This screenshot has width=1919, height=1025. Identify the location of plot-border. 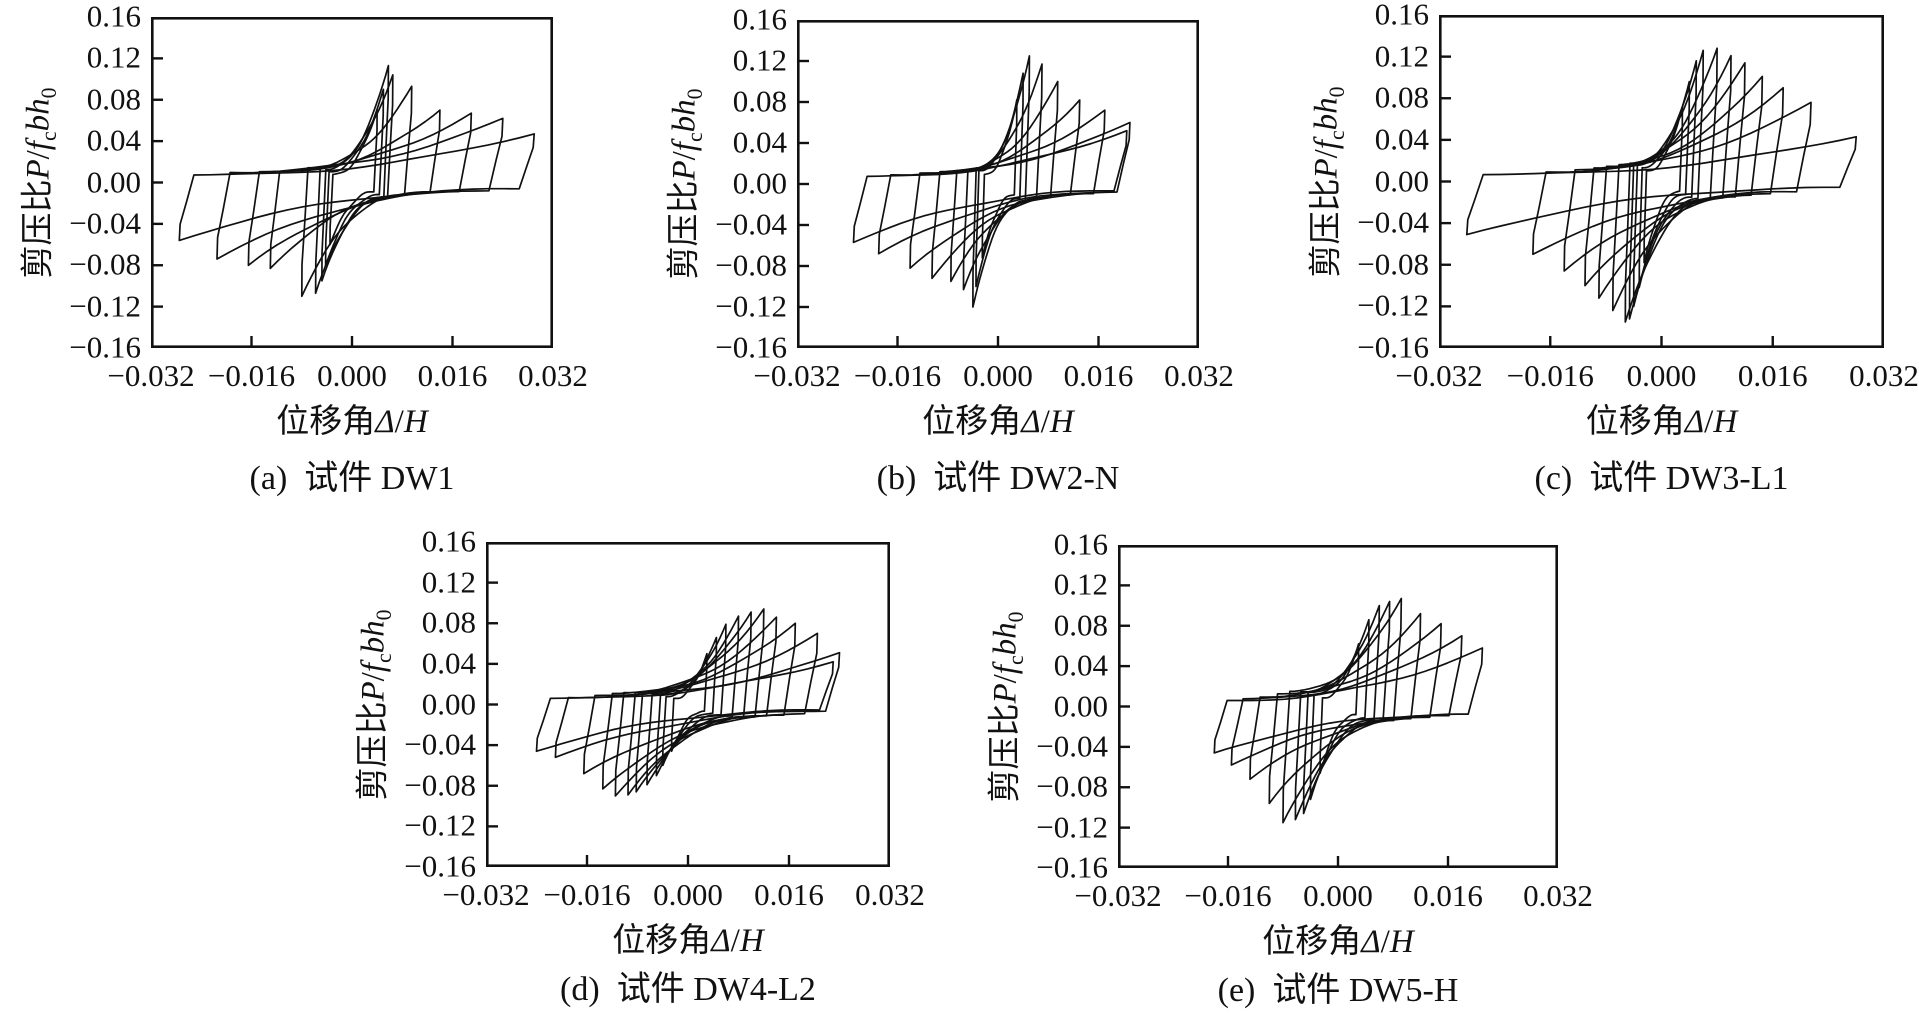
(1337, 706).